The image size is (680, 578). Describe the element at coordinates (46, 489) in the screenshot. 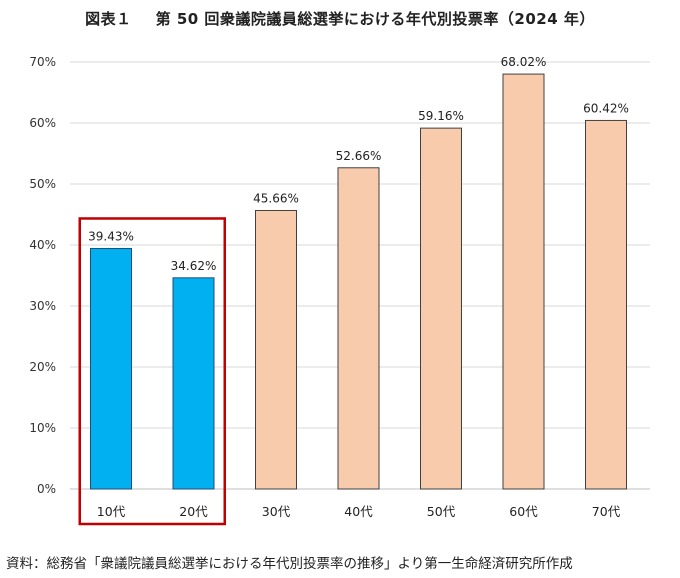

I see `y-tick-label: 0%` at that location.